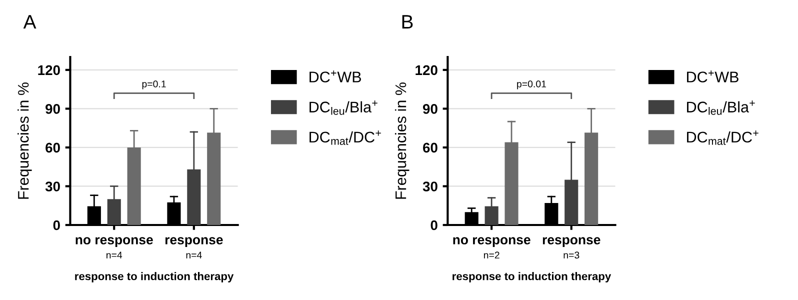  What do you see at coordinates (492, 255) in the screenshot?
I see `text: n=2` at bounding box center [492, 255].